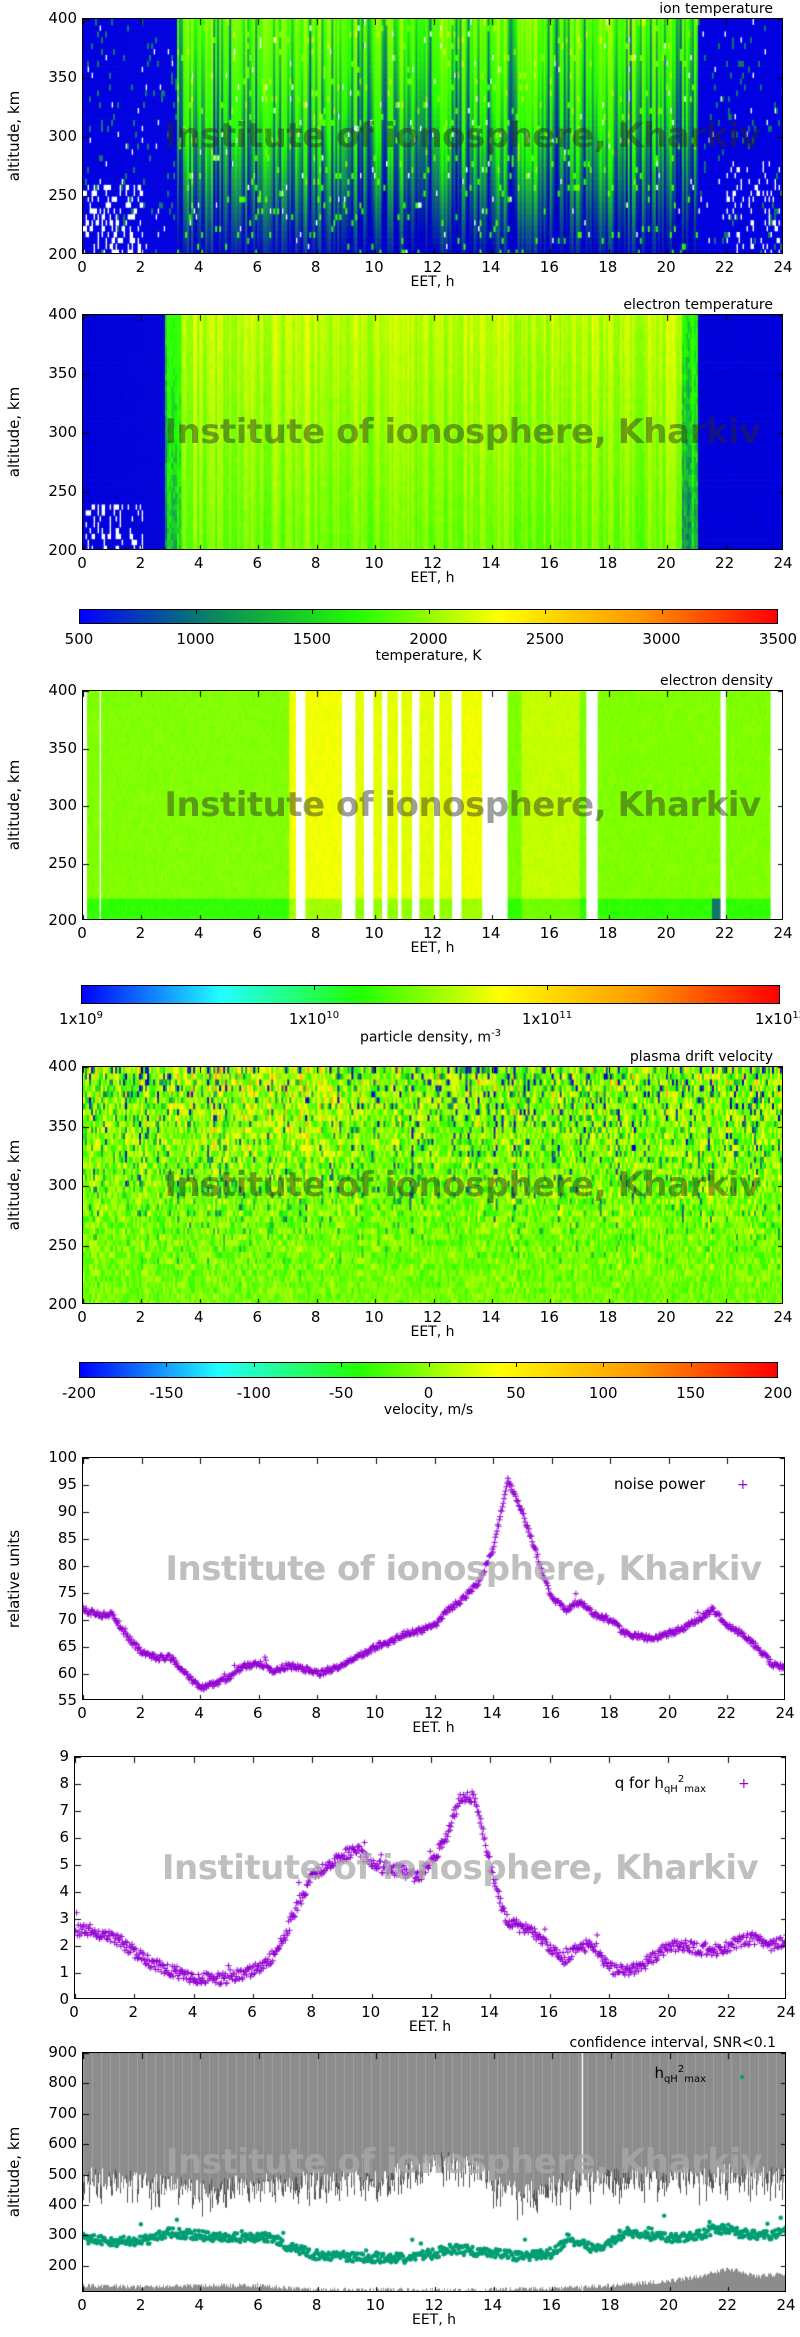 The image size is (800, 2337). Describe the element at coordinates (681, 1779) in the screenshot. I see `legend-sup: 2` at that location.